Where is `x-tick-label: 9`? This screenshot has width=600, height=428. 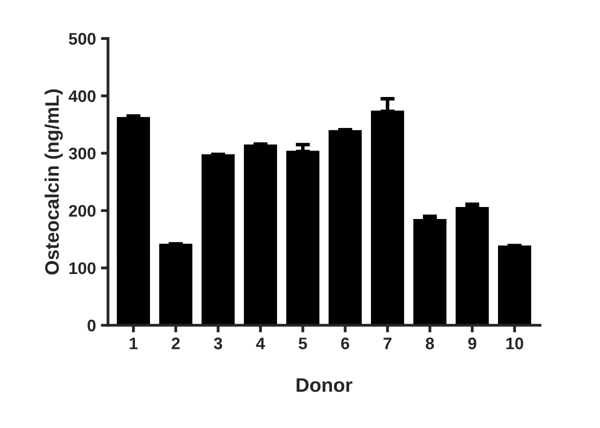 x-tick-label: 9 is located at coordinates (472, 344).